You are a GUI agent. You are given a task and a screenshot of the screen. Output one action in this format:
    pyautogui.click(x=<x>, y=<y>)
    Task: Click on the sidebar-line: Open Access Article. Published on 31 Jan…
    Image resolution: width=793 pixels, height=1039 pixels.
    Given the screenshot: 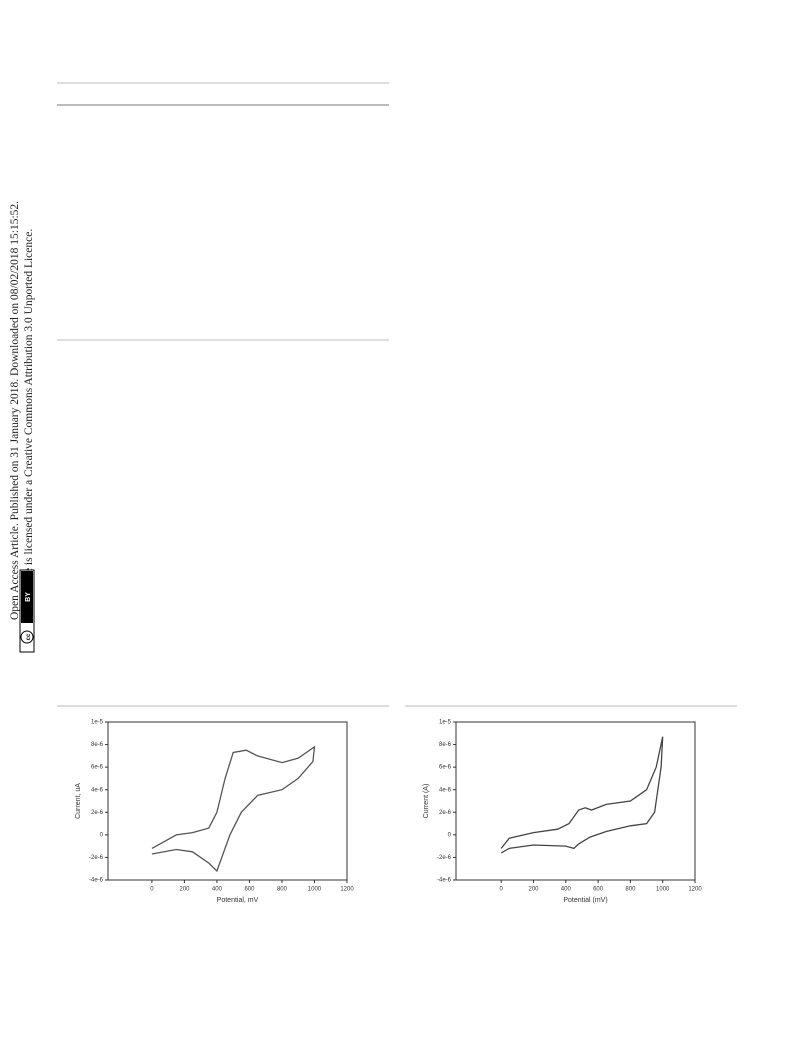 What is the action you would take?
    pyautogui.click(x=15, y=410)
    